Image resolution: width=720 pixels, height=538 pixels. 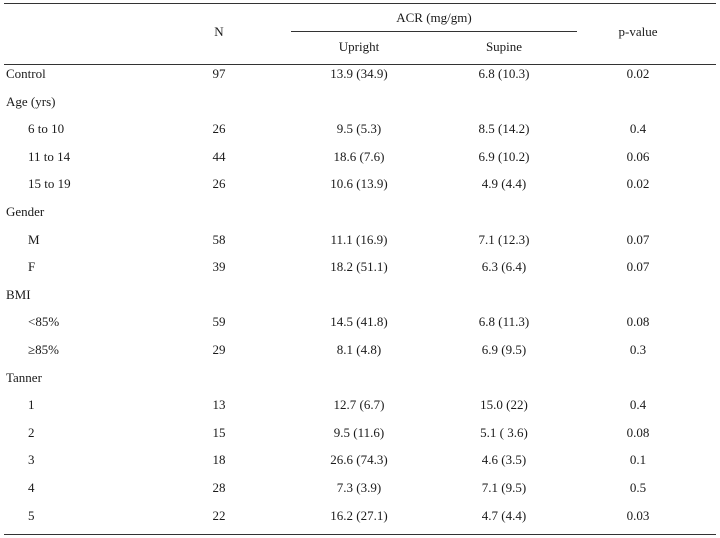 I want to click on row-label: 5, so click(x=31, y=515).